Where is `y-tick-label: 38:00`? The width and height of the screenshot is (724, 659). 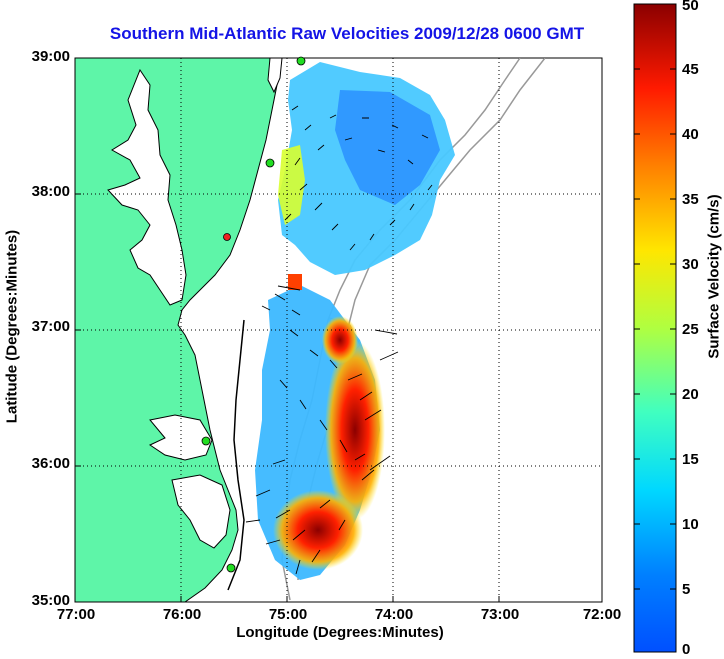
y-tick-label: 38:00 is located at coordinates (50, 191).